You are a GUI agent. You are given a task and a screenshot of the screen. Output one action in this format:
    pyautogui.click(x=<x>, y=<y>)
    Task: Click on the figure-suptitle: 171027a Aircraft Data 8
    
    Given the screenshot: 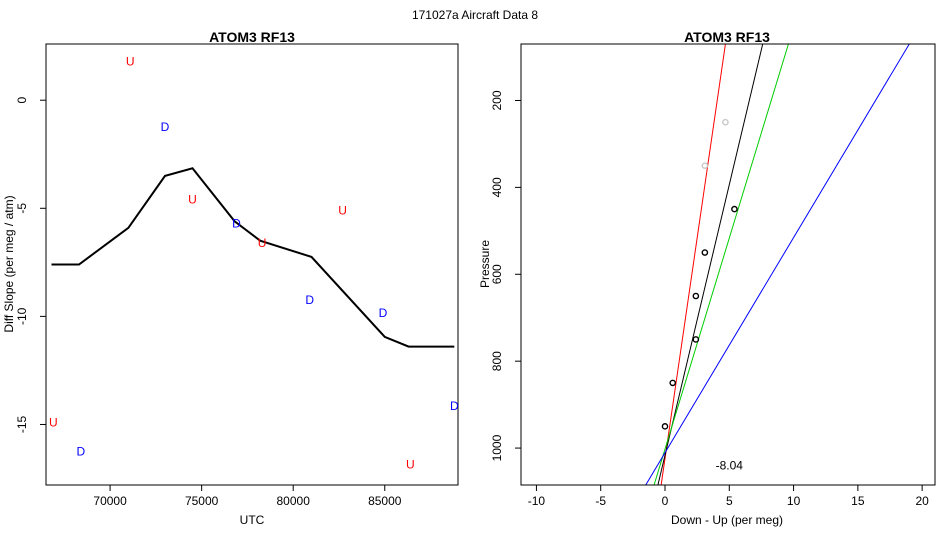 What is the action you would take?
    pyautogui.click(x=475, y=15)
    